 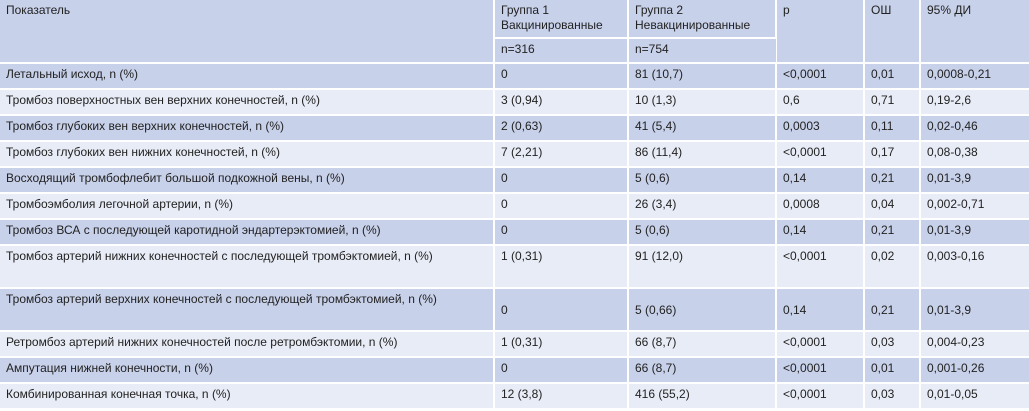 What do you see at coordinates (974, 32) in the screenshot?
I see `header-ci: 95% ДИ` at bounding box center [974, 32].